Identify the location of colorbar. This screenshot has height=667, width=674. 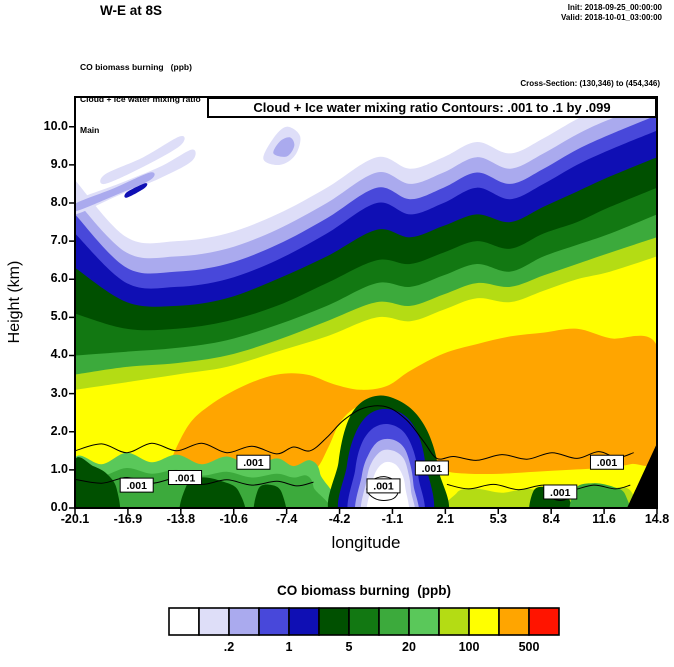
(364, 621).